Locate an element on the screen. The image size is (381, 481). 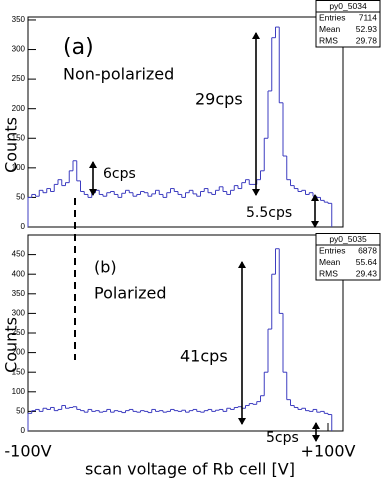
annotation: Polarized is located at coordinates (130, 293).